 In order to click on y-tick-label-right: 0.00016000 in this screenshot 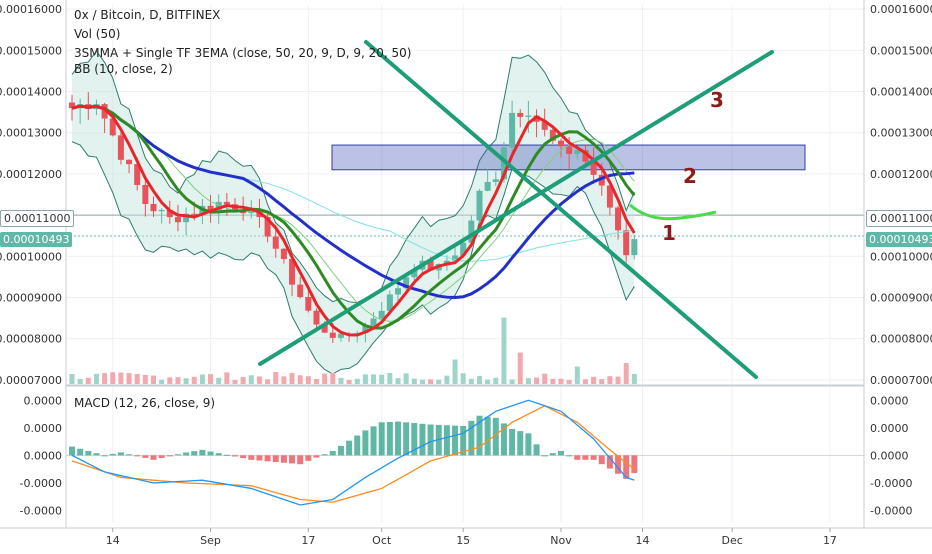, I will do `click(901, 9)`.